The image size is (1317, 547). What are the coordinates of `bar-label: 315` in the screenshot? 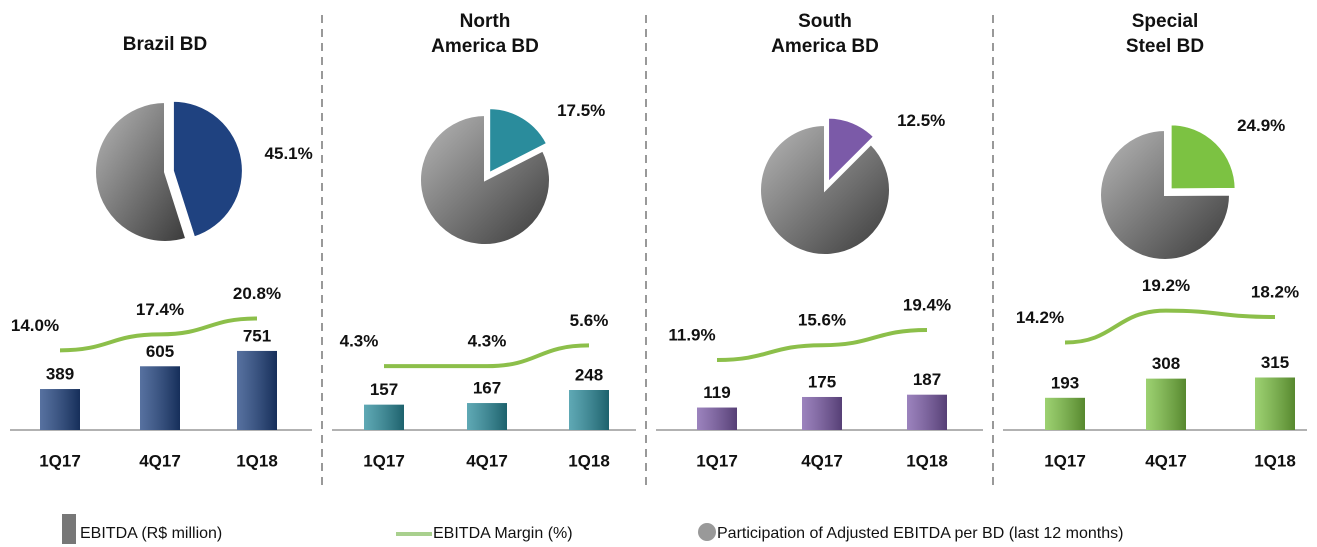 It's located at (1275, 362).